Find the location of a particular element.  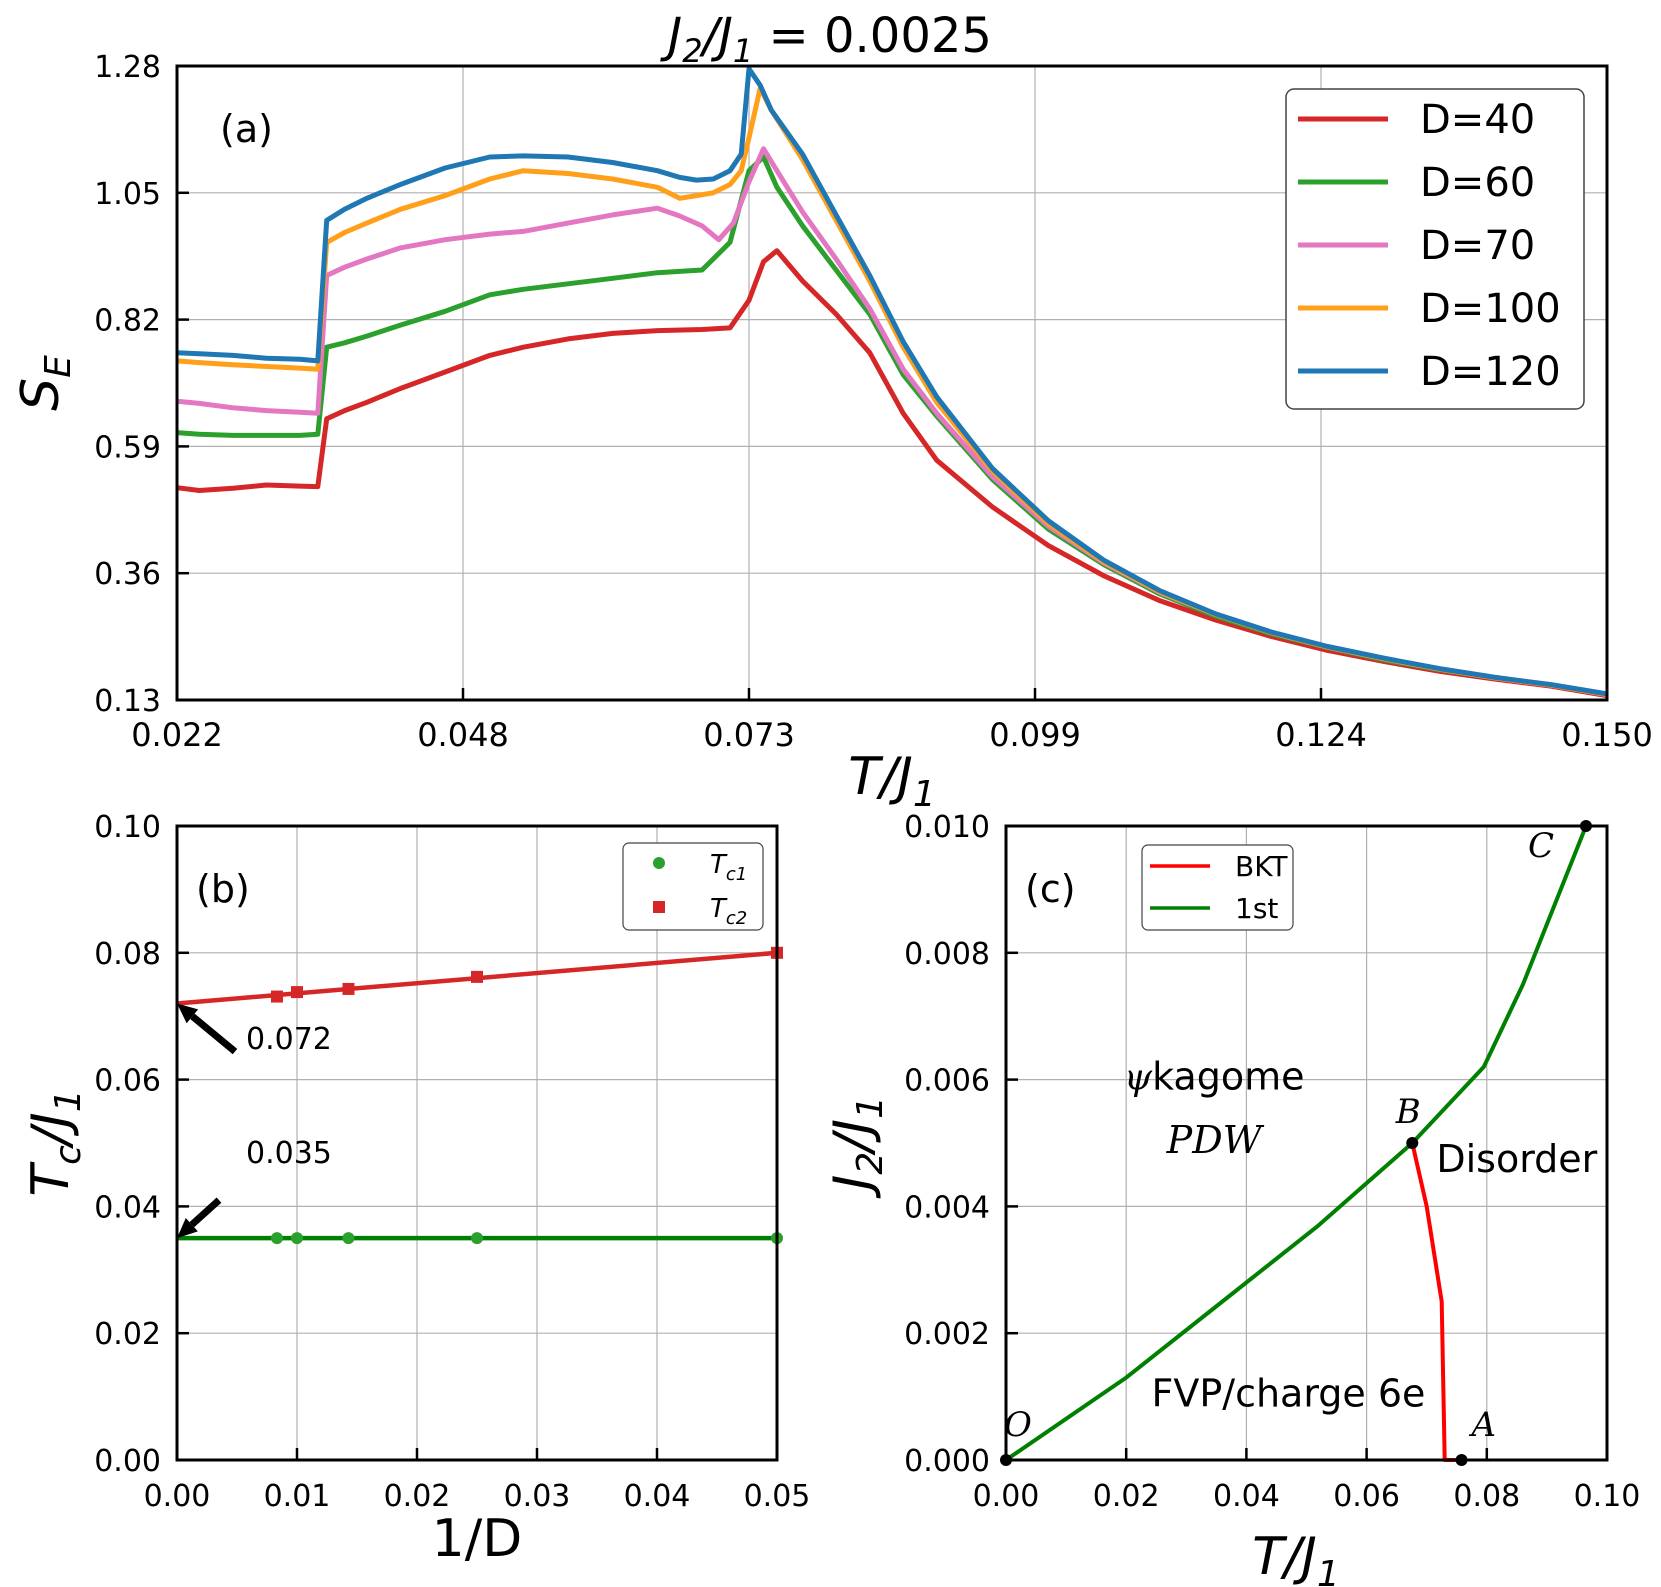

panel-a-ylabel: SE is located at coordinates (45, 383).